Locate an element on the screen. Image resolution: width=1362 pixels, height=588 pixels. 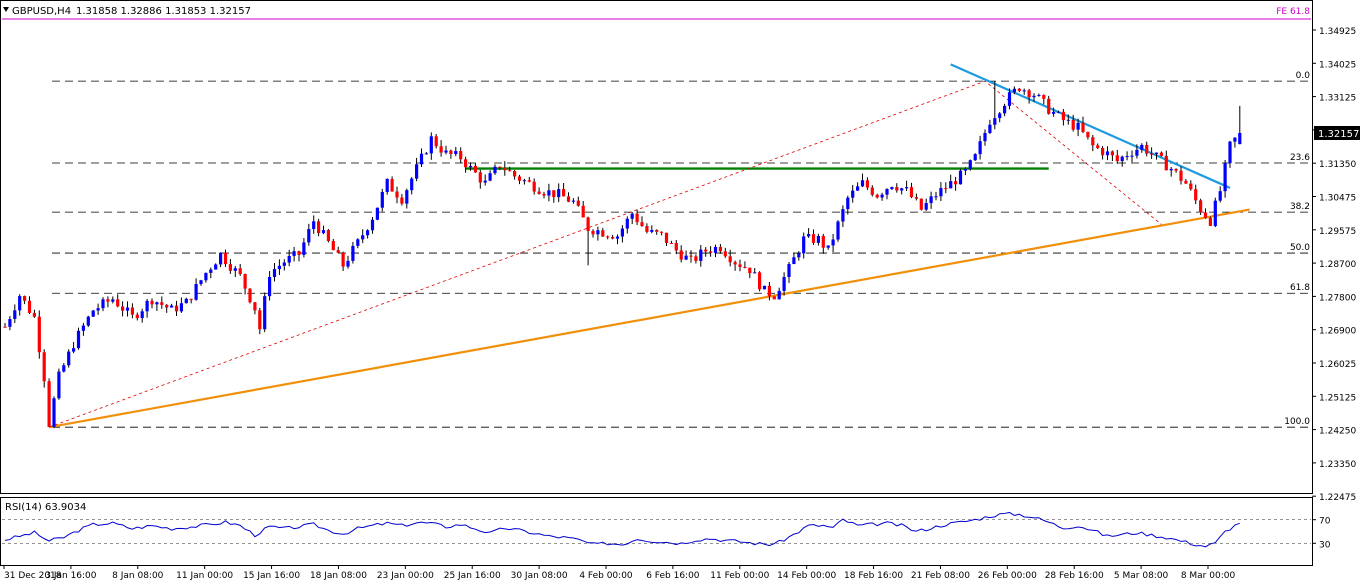
price-tick-label: 1.22475 is located at coordinates (1337, 498).